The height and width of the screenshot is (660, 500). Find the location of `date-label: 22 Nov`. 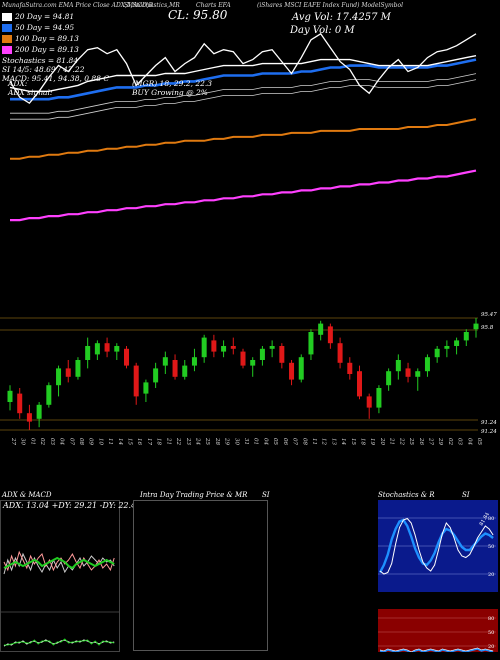

date-label: 22 Nov is located at coordinates (401, 441).